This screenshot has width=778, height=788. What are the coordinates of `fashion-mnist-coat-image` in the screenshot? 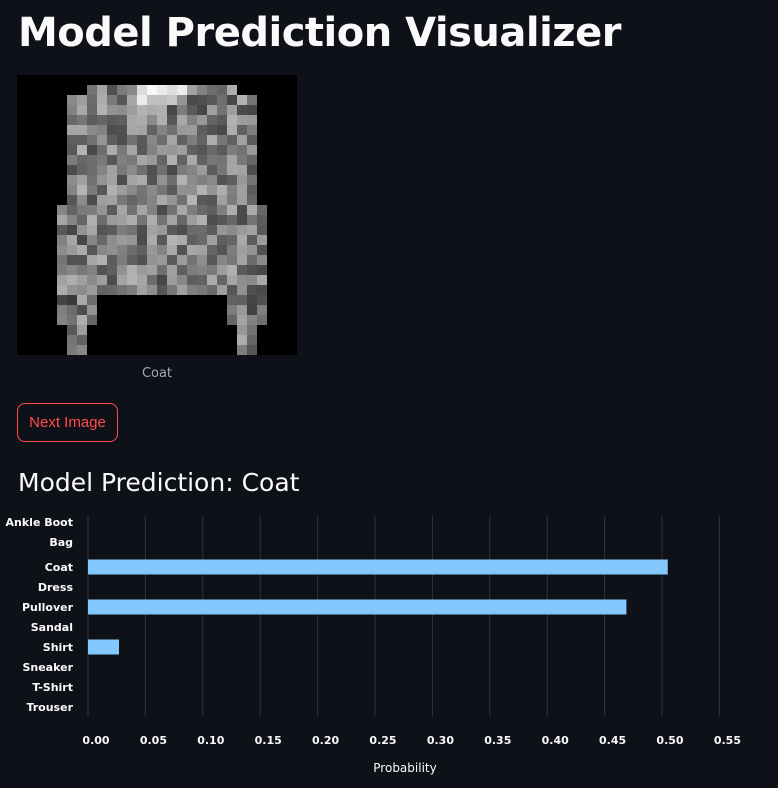 It's located at (162, 220).